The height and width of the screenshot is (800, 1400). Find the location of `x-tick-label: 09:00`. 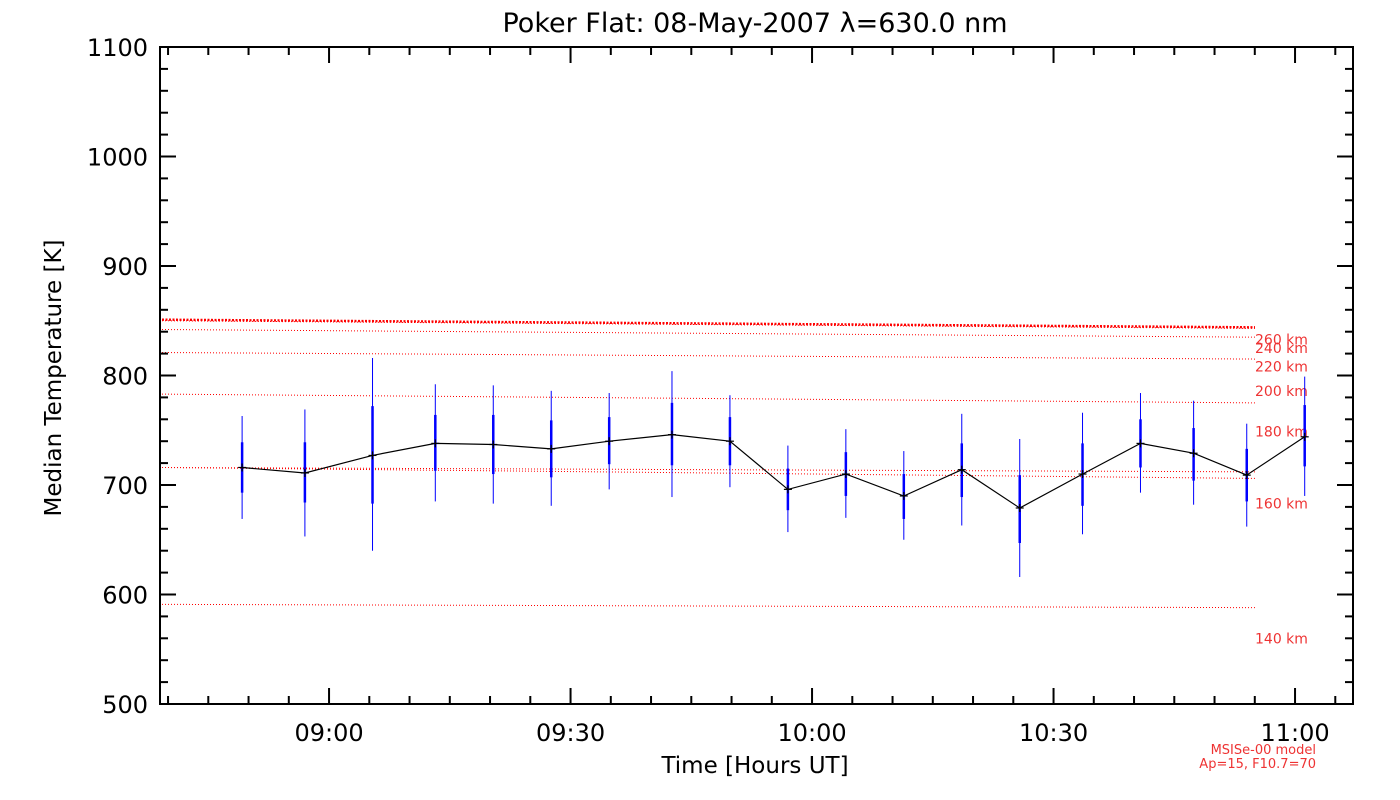

x-tick-label: 09:00 is located at coordinates (328, 733).